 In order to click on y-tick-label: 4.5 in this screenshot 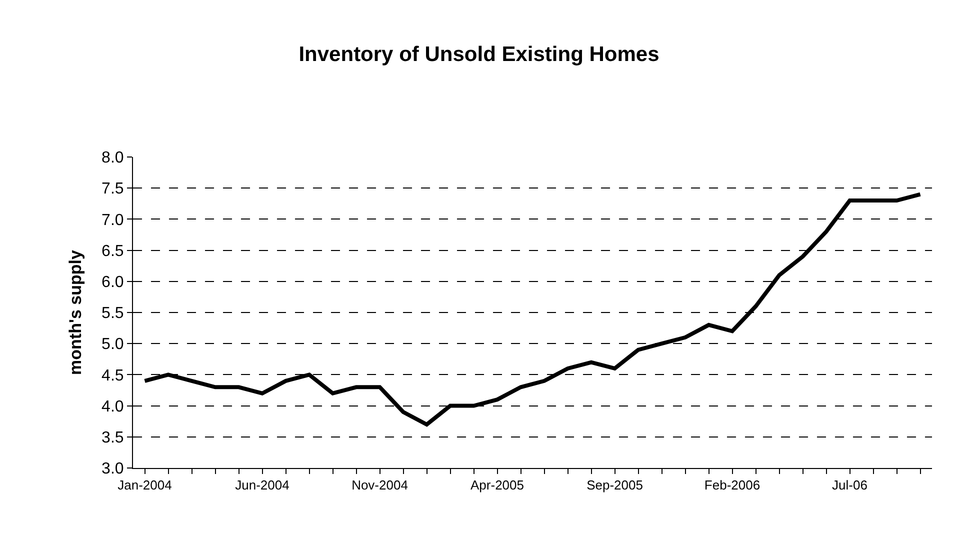, I will do `click(113, 375)`.